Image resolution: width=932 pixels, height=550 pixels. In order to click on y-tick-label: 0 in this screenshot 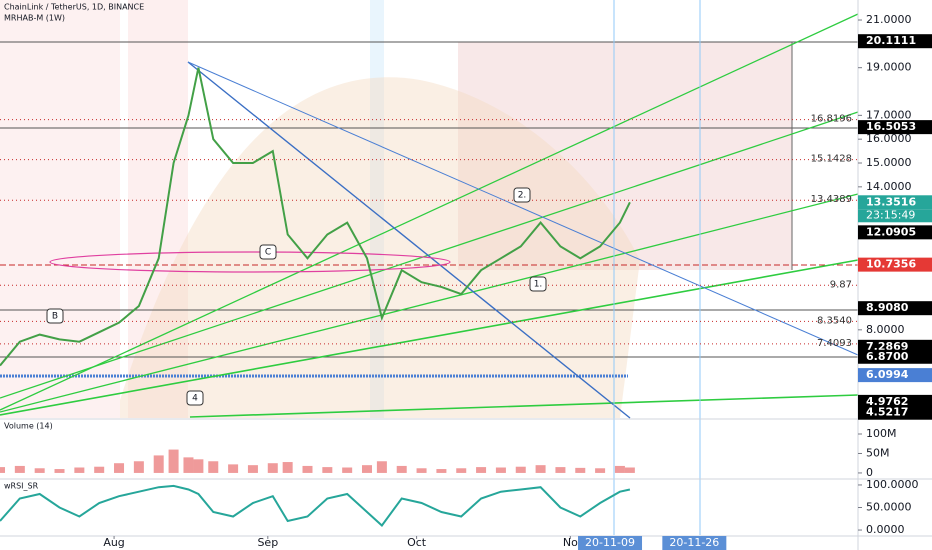, I will do `click(869, 472)`.